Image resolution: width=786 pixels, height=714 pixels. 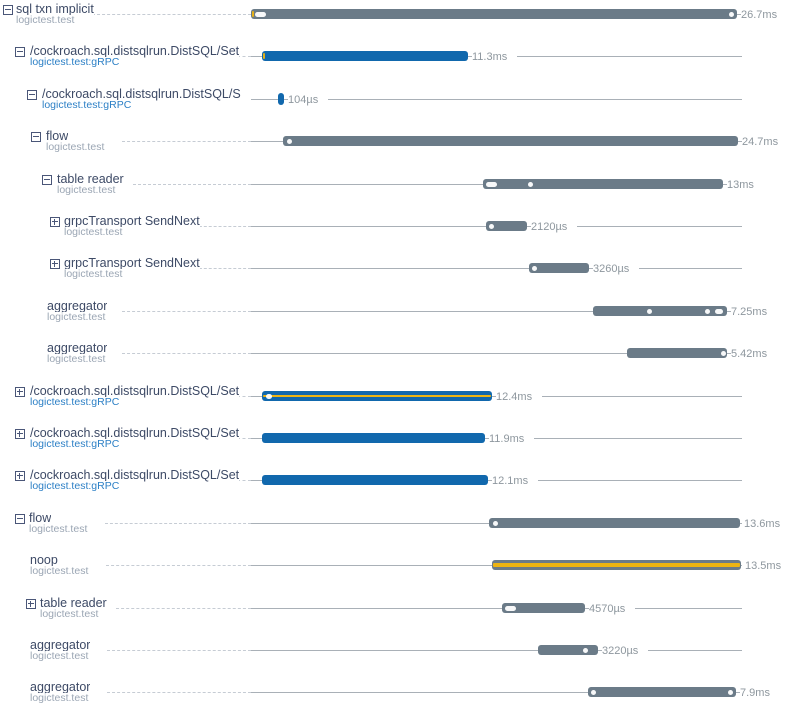 What do you see at coordinates (765, 566) in the screenshot?
I see `span-duration: 13.5ms` at bounding box center [765, 566].